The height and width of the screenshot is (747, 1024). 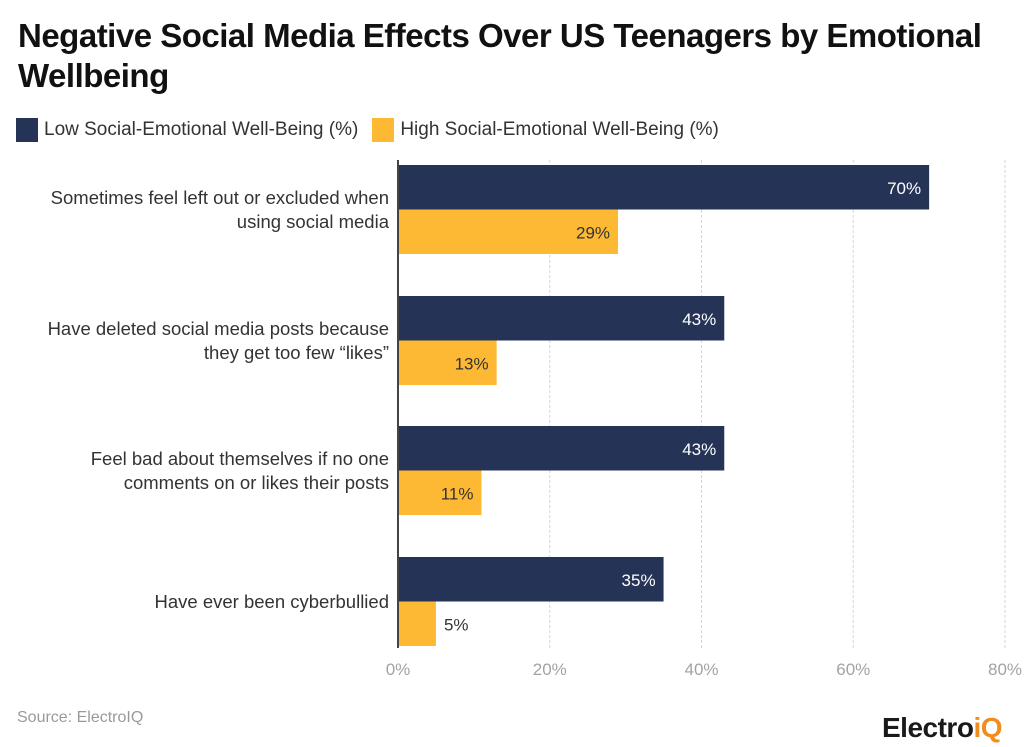 I want to click on legend-item-high: High Social-Emotional Well-Being (%), so click(x=545, y=130).